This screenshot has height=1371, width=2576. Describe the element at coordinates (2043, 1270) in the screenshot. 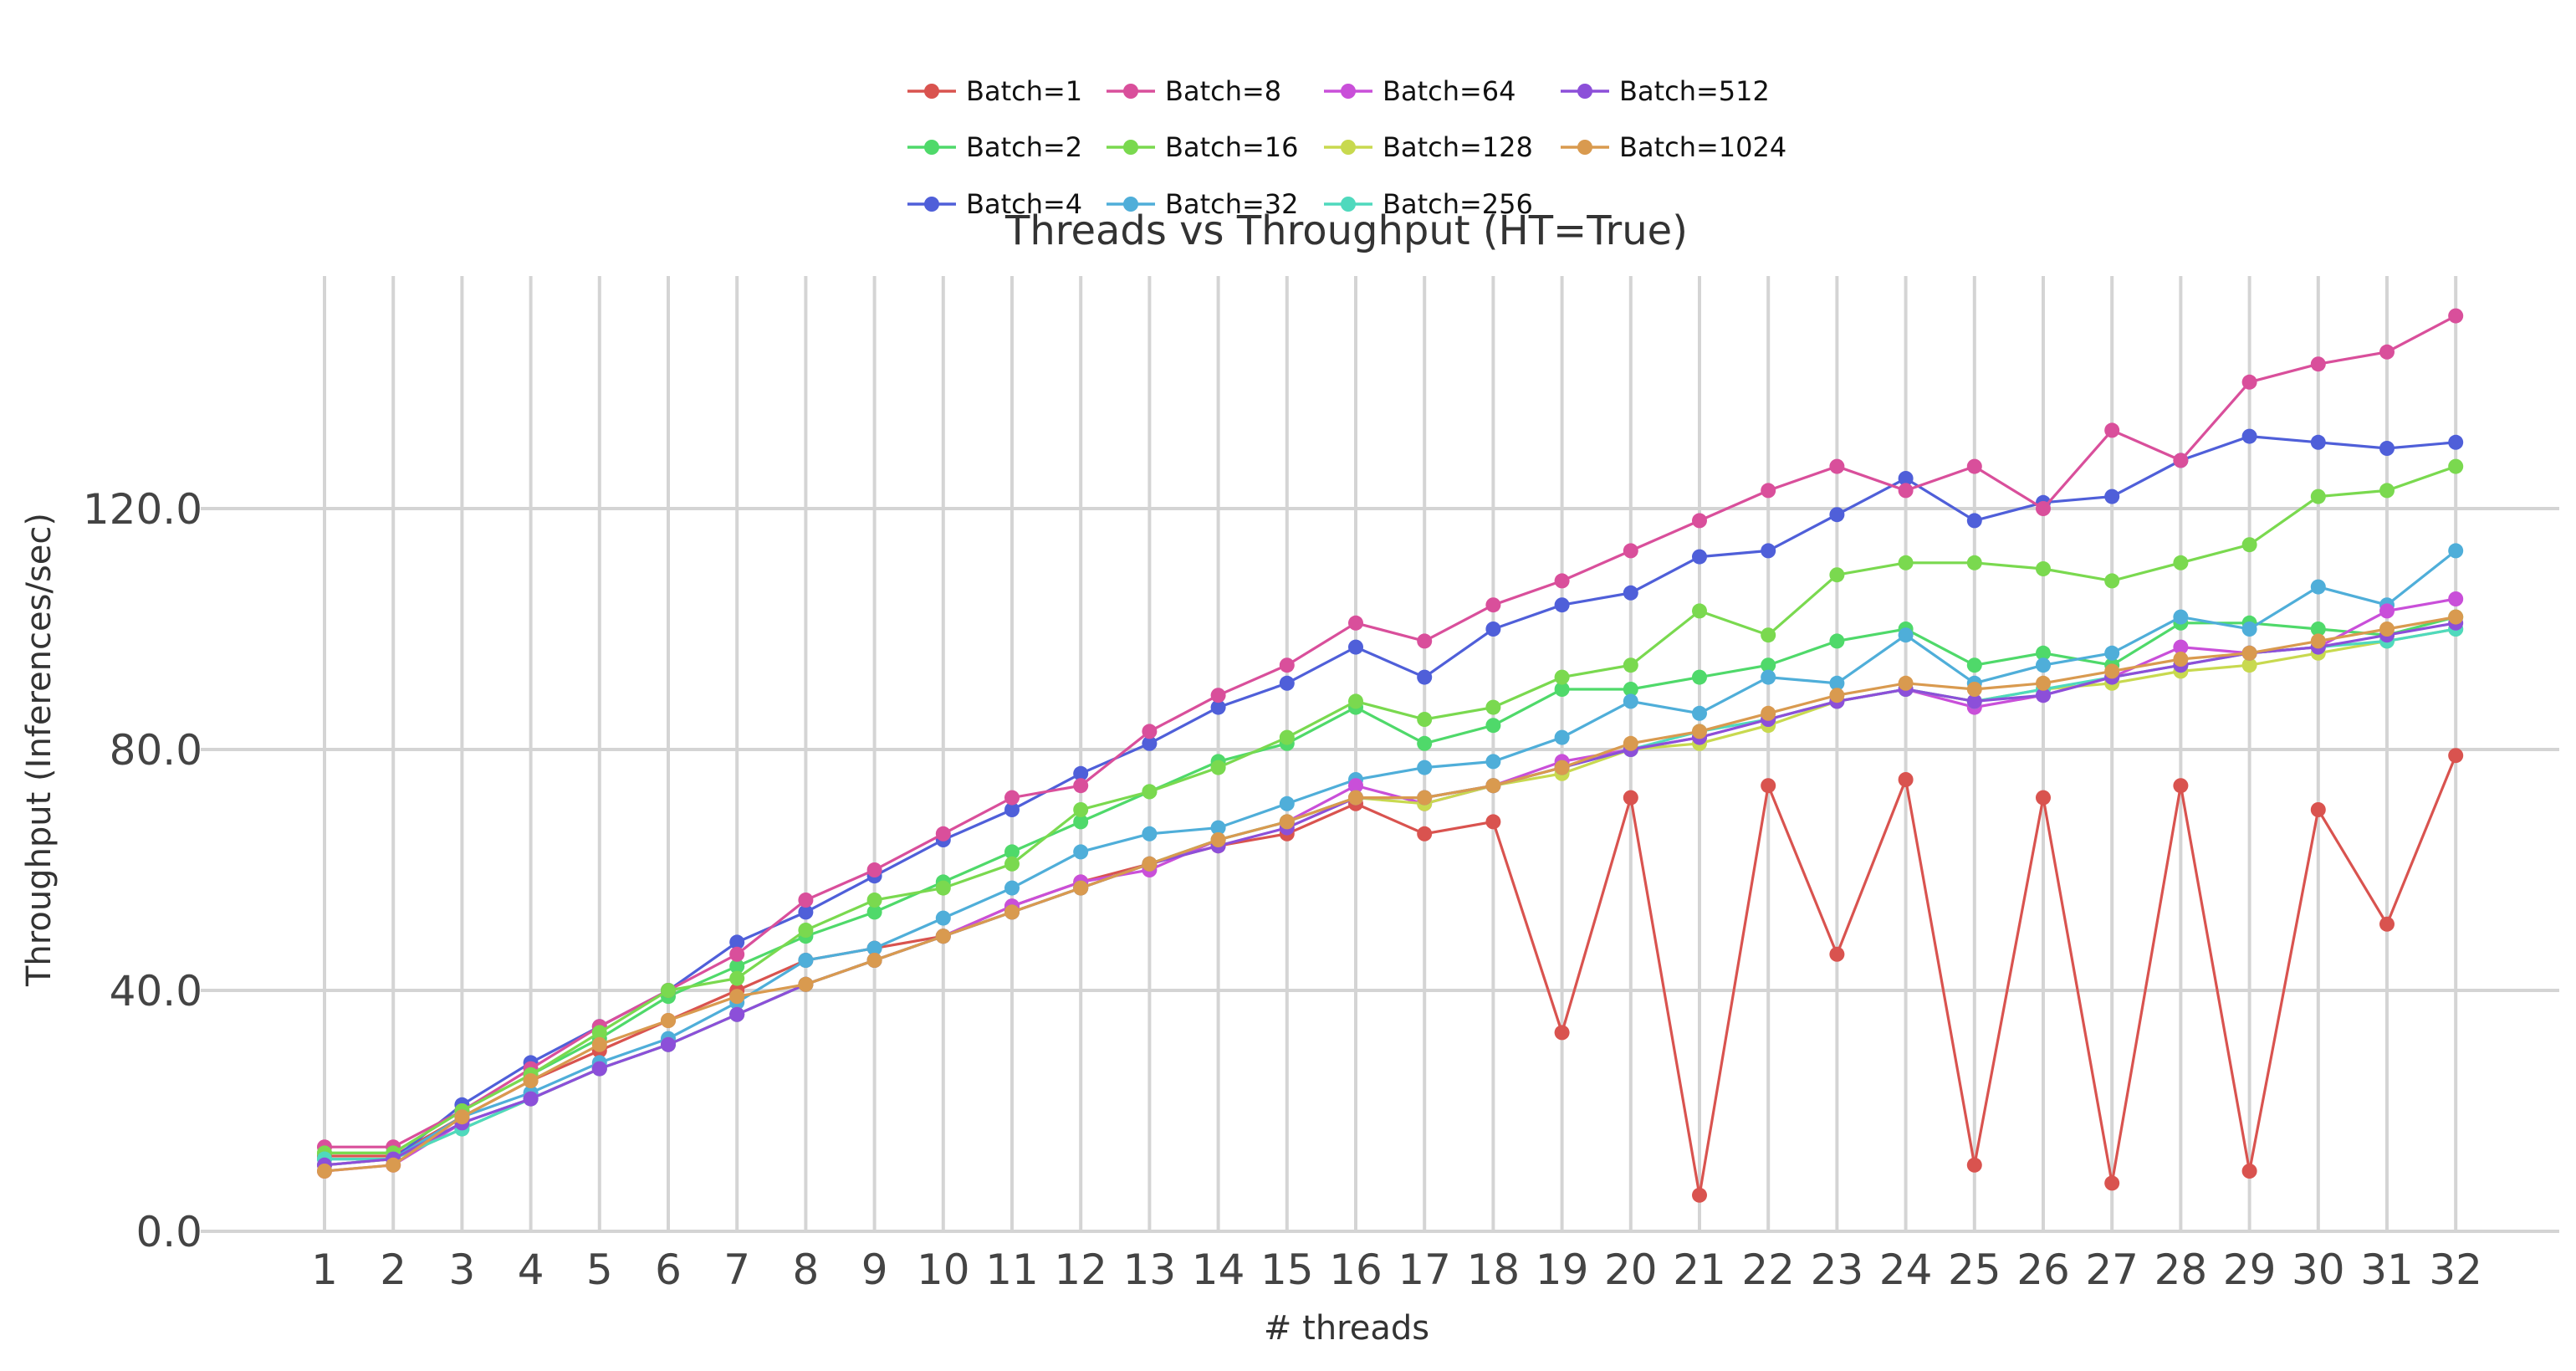

I see `x-tick-label: 26` at that location.